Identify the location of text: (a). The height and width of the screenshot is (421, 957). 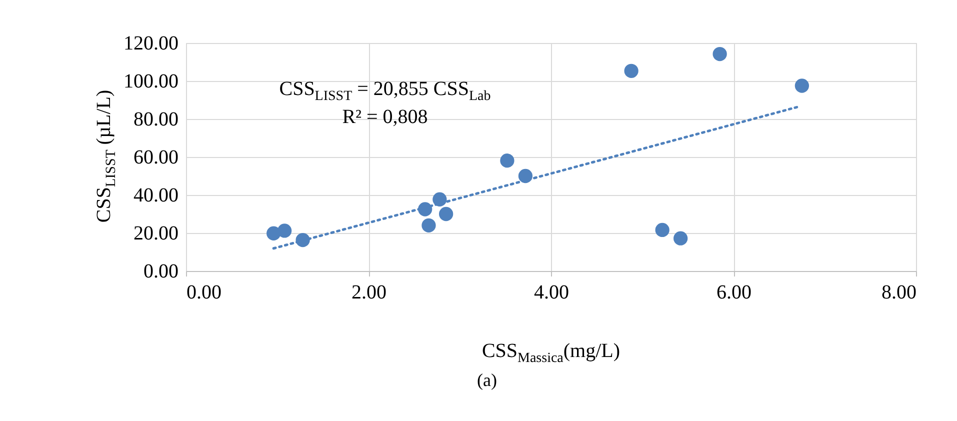
(487, 380).